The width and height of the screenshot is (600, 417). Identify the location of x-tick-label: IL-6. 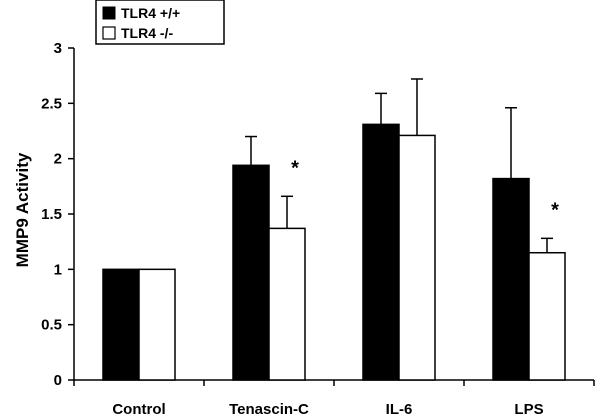
(399, 409).